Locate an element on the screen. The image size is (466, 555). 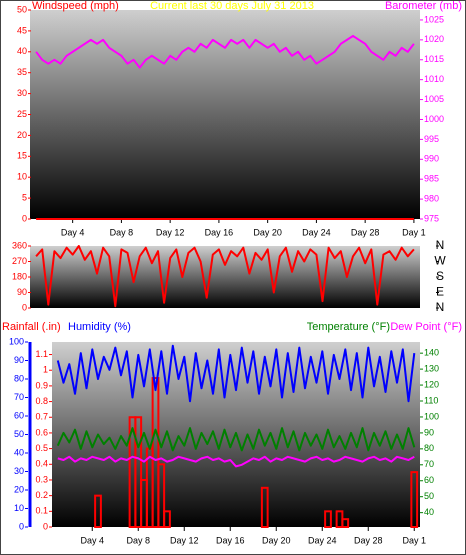
tick-label: 180 is located at coordinates (19, 276).